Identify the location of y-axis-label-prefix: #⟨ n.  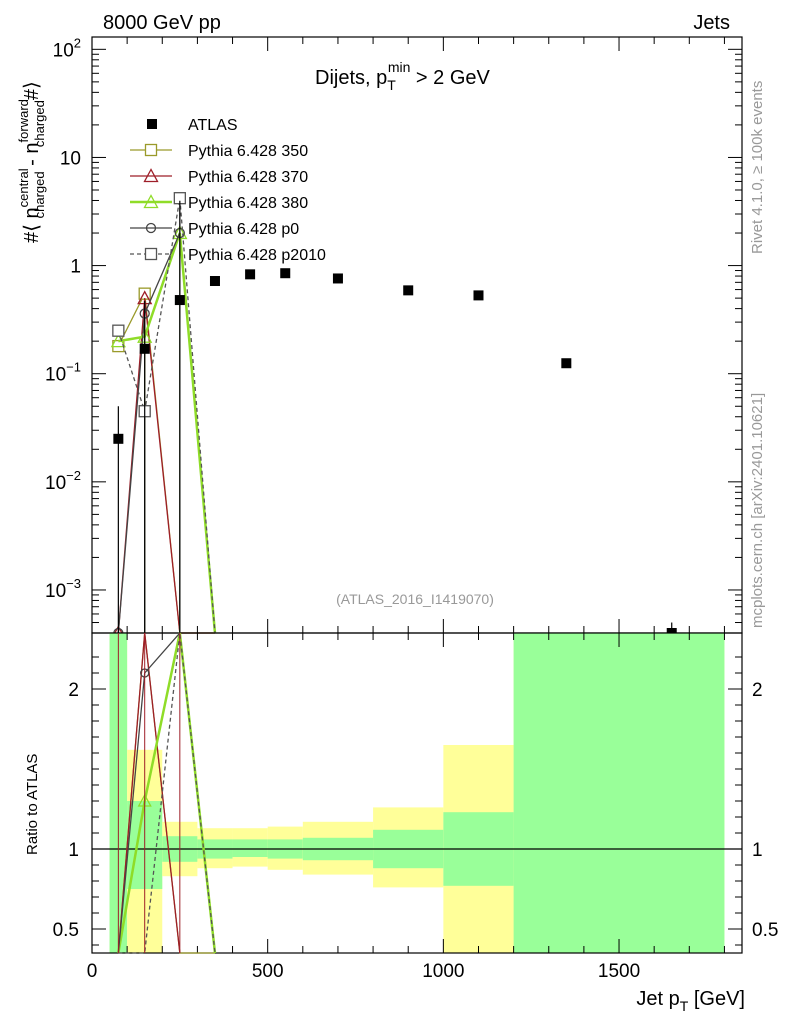
(32, 225).